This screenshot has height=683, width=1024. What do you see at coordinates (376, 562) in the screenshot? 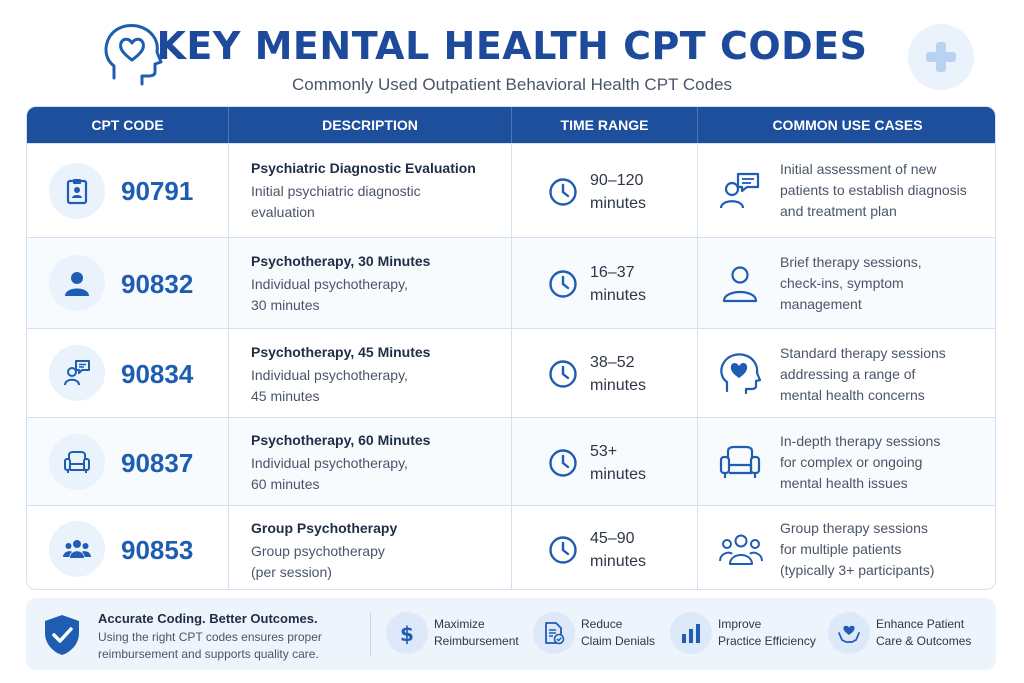
I see `description-text: Group psychotherapy (per session)` at bounding box center [376, 562].